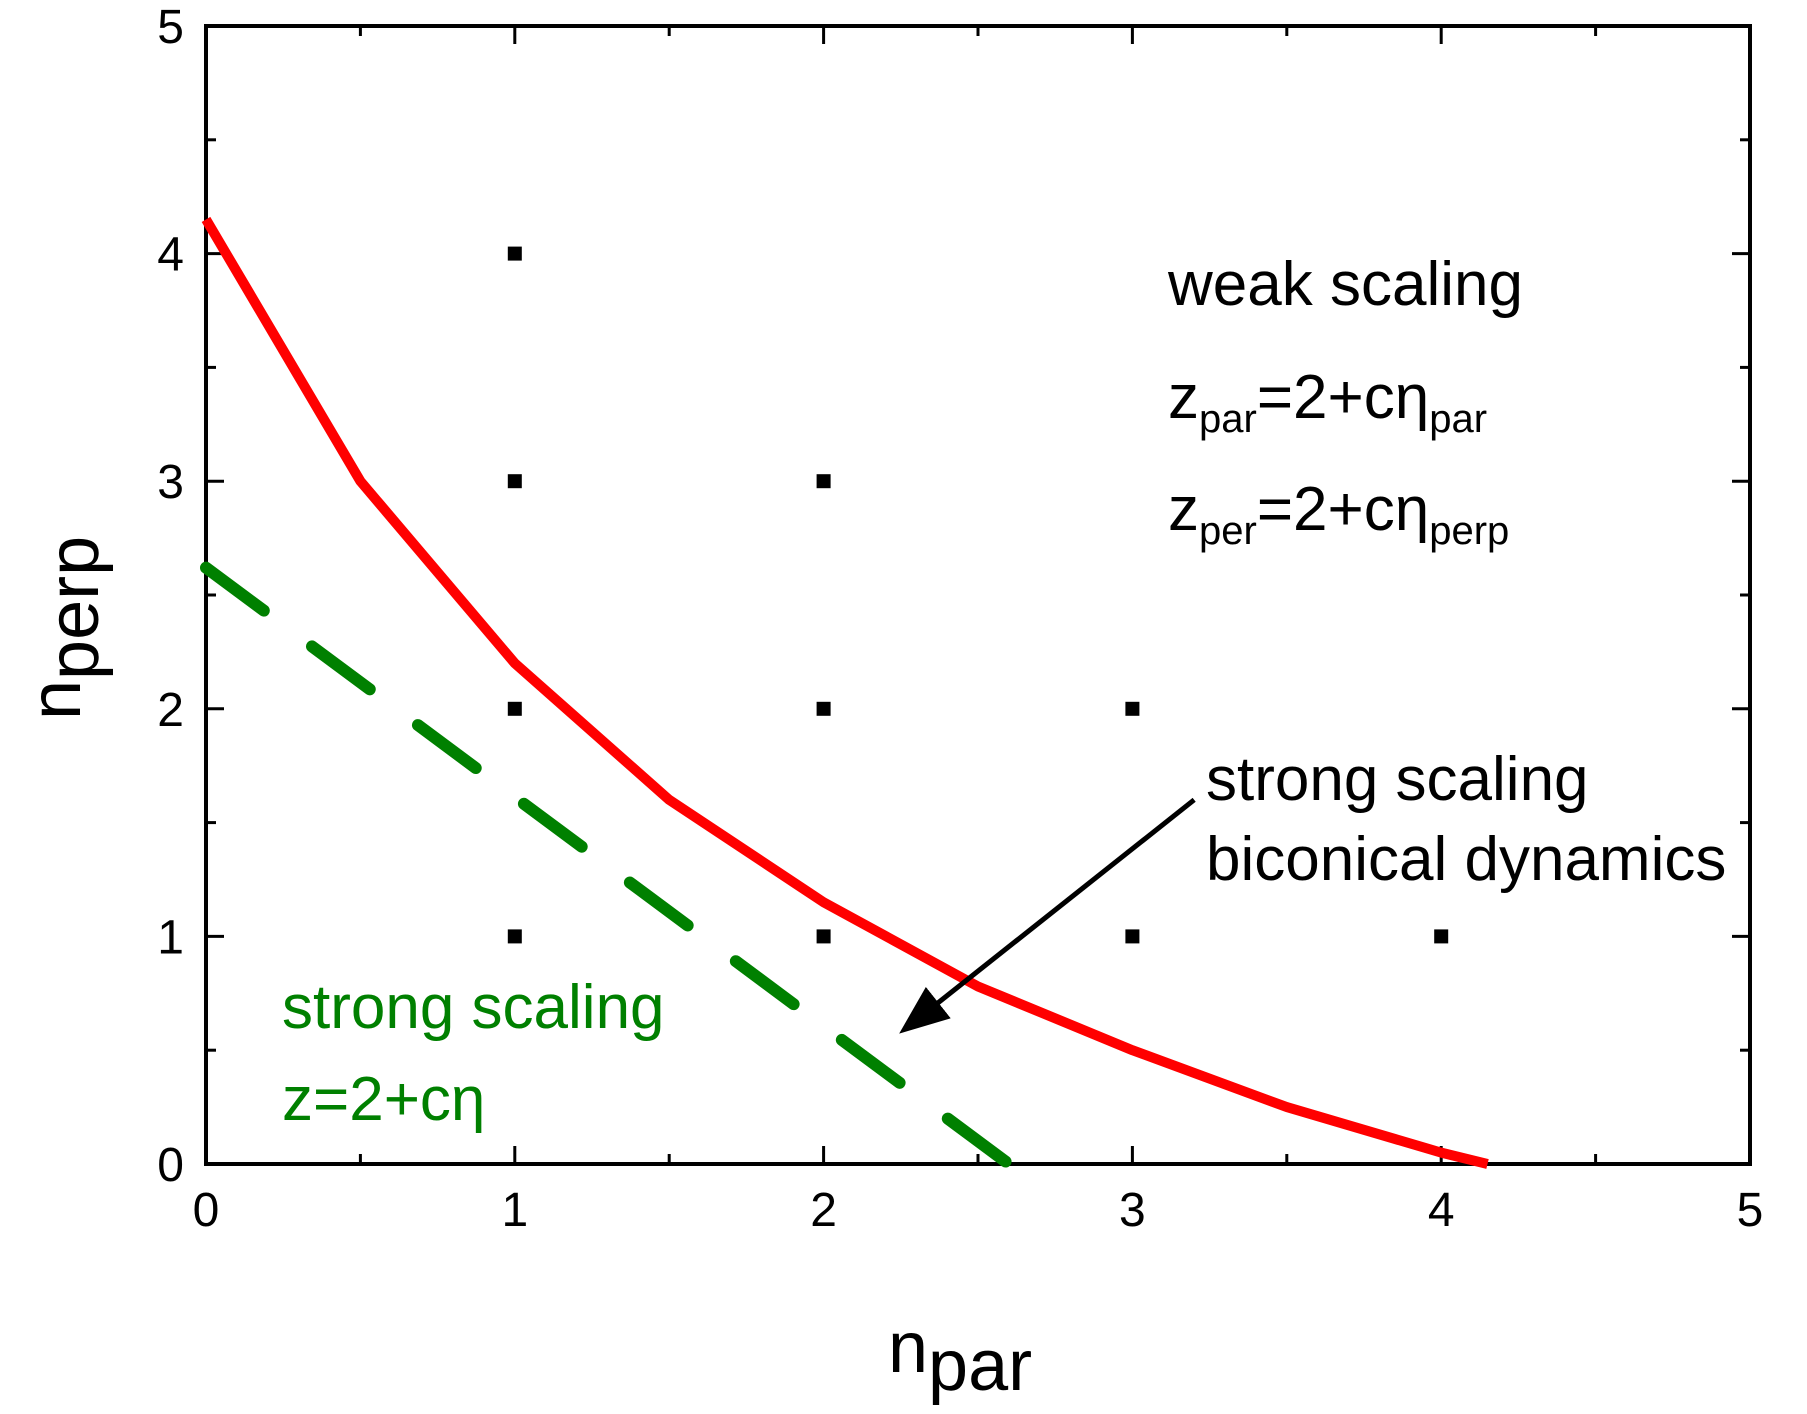 Image resolution: width=1807 pixels, height=1414 pixels. I want to click on y-tick-label: 1, so click(170, 937).